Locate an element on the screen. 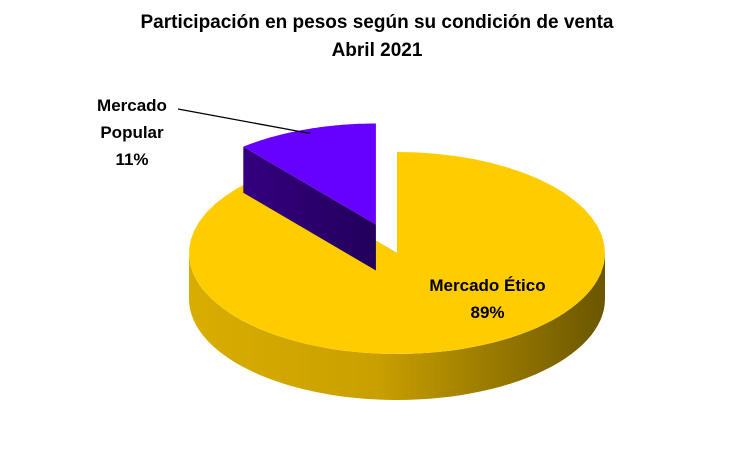 This screenshot has height=449, width=754. value-label: 11% is located at coordinates (132, 159).